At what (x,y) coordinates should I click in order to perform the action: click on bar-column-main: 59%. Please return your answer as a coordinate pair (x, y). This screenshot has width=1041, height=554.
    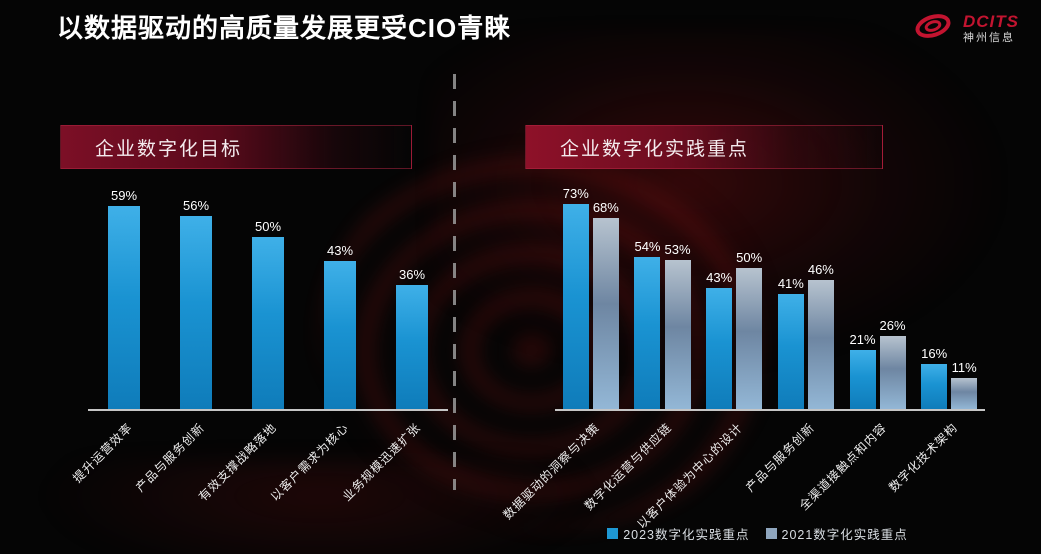
    Looking at the image, I should click on (124, 298).